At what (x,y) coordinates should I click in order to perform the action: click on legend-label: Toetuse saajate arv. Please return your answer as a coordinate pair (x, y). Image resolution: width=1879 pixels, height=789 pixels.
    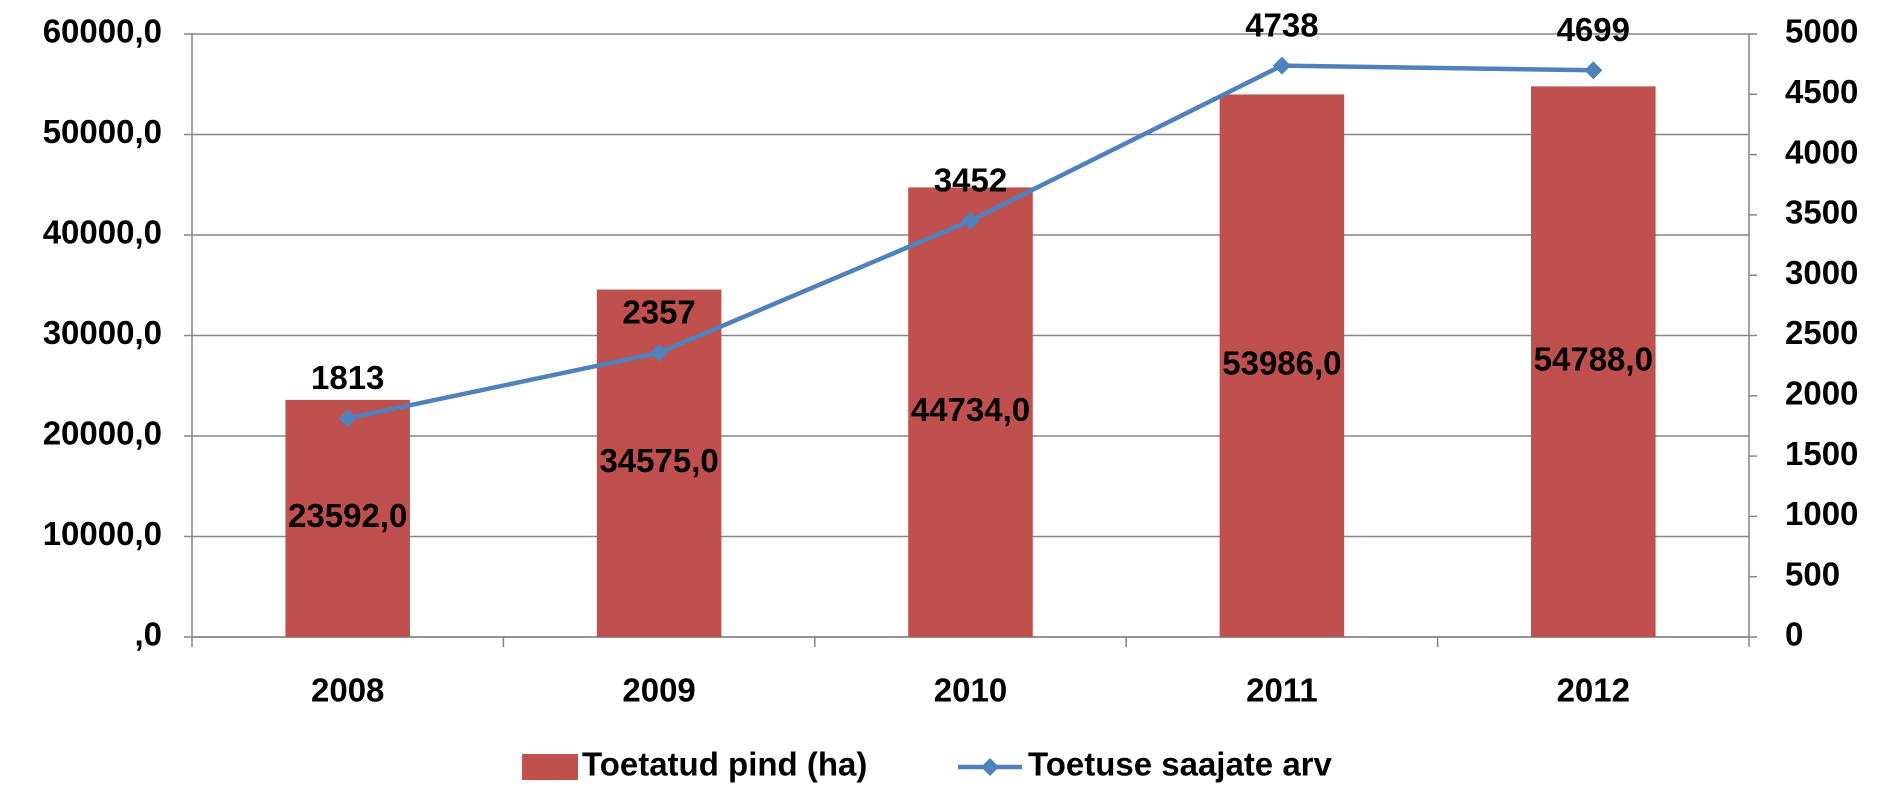
    Looking at the image, I should click on (1180, 764).